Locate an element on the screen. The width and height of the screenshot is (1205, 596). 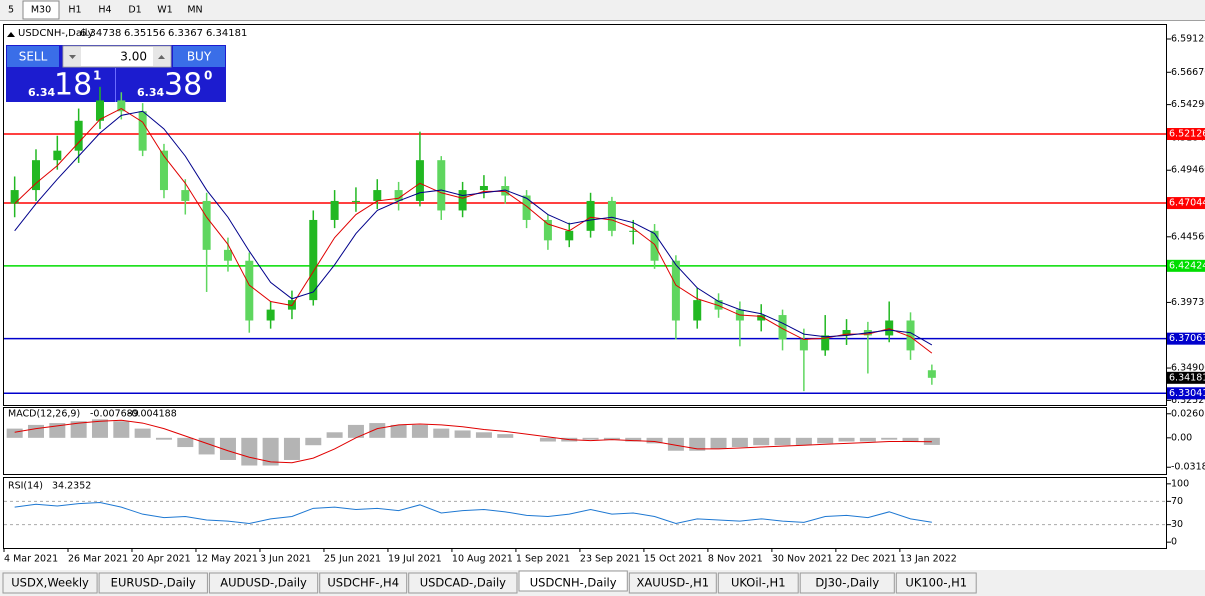
rsi-title: RSI(14) is located at coordinates (25, 486).